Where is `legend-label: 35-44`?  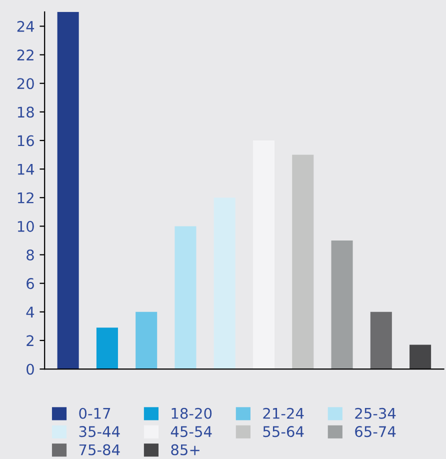 legend-label: 35-44 is located at coordinates (99, 432).